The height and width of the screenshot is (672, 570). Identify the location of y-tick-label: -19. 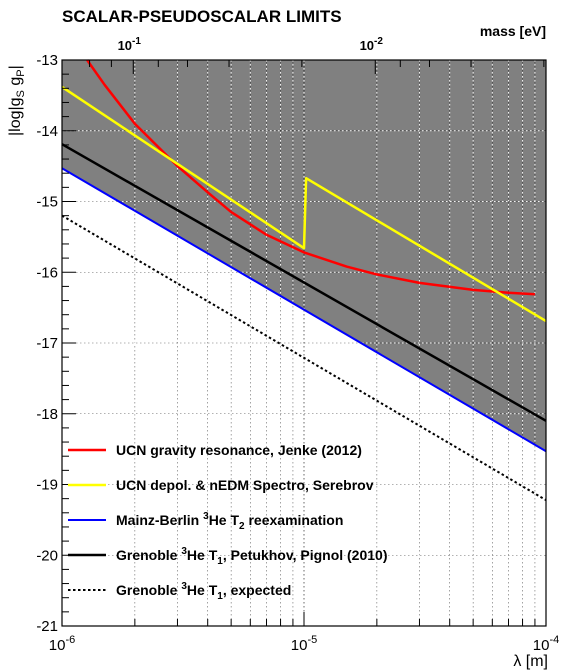
(47, 485).